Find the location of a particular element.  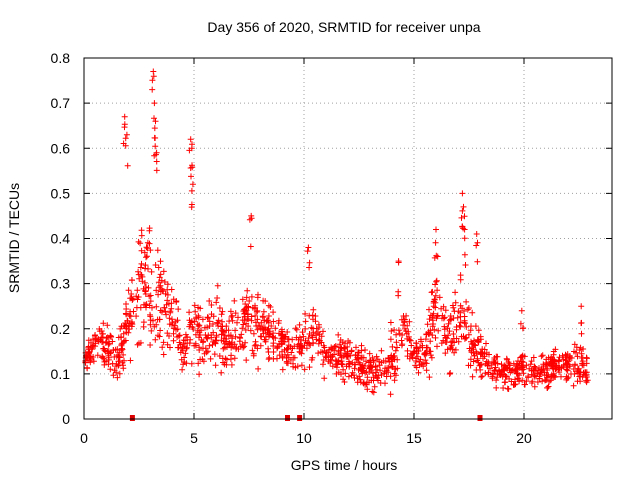

y-tick-label: 0.2 is located at coordinates (61, 329).